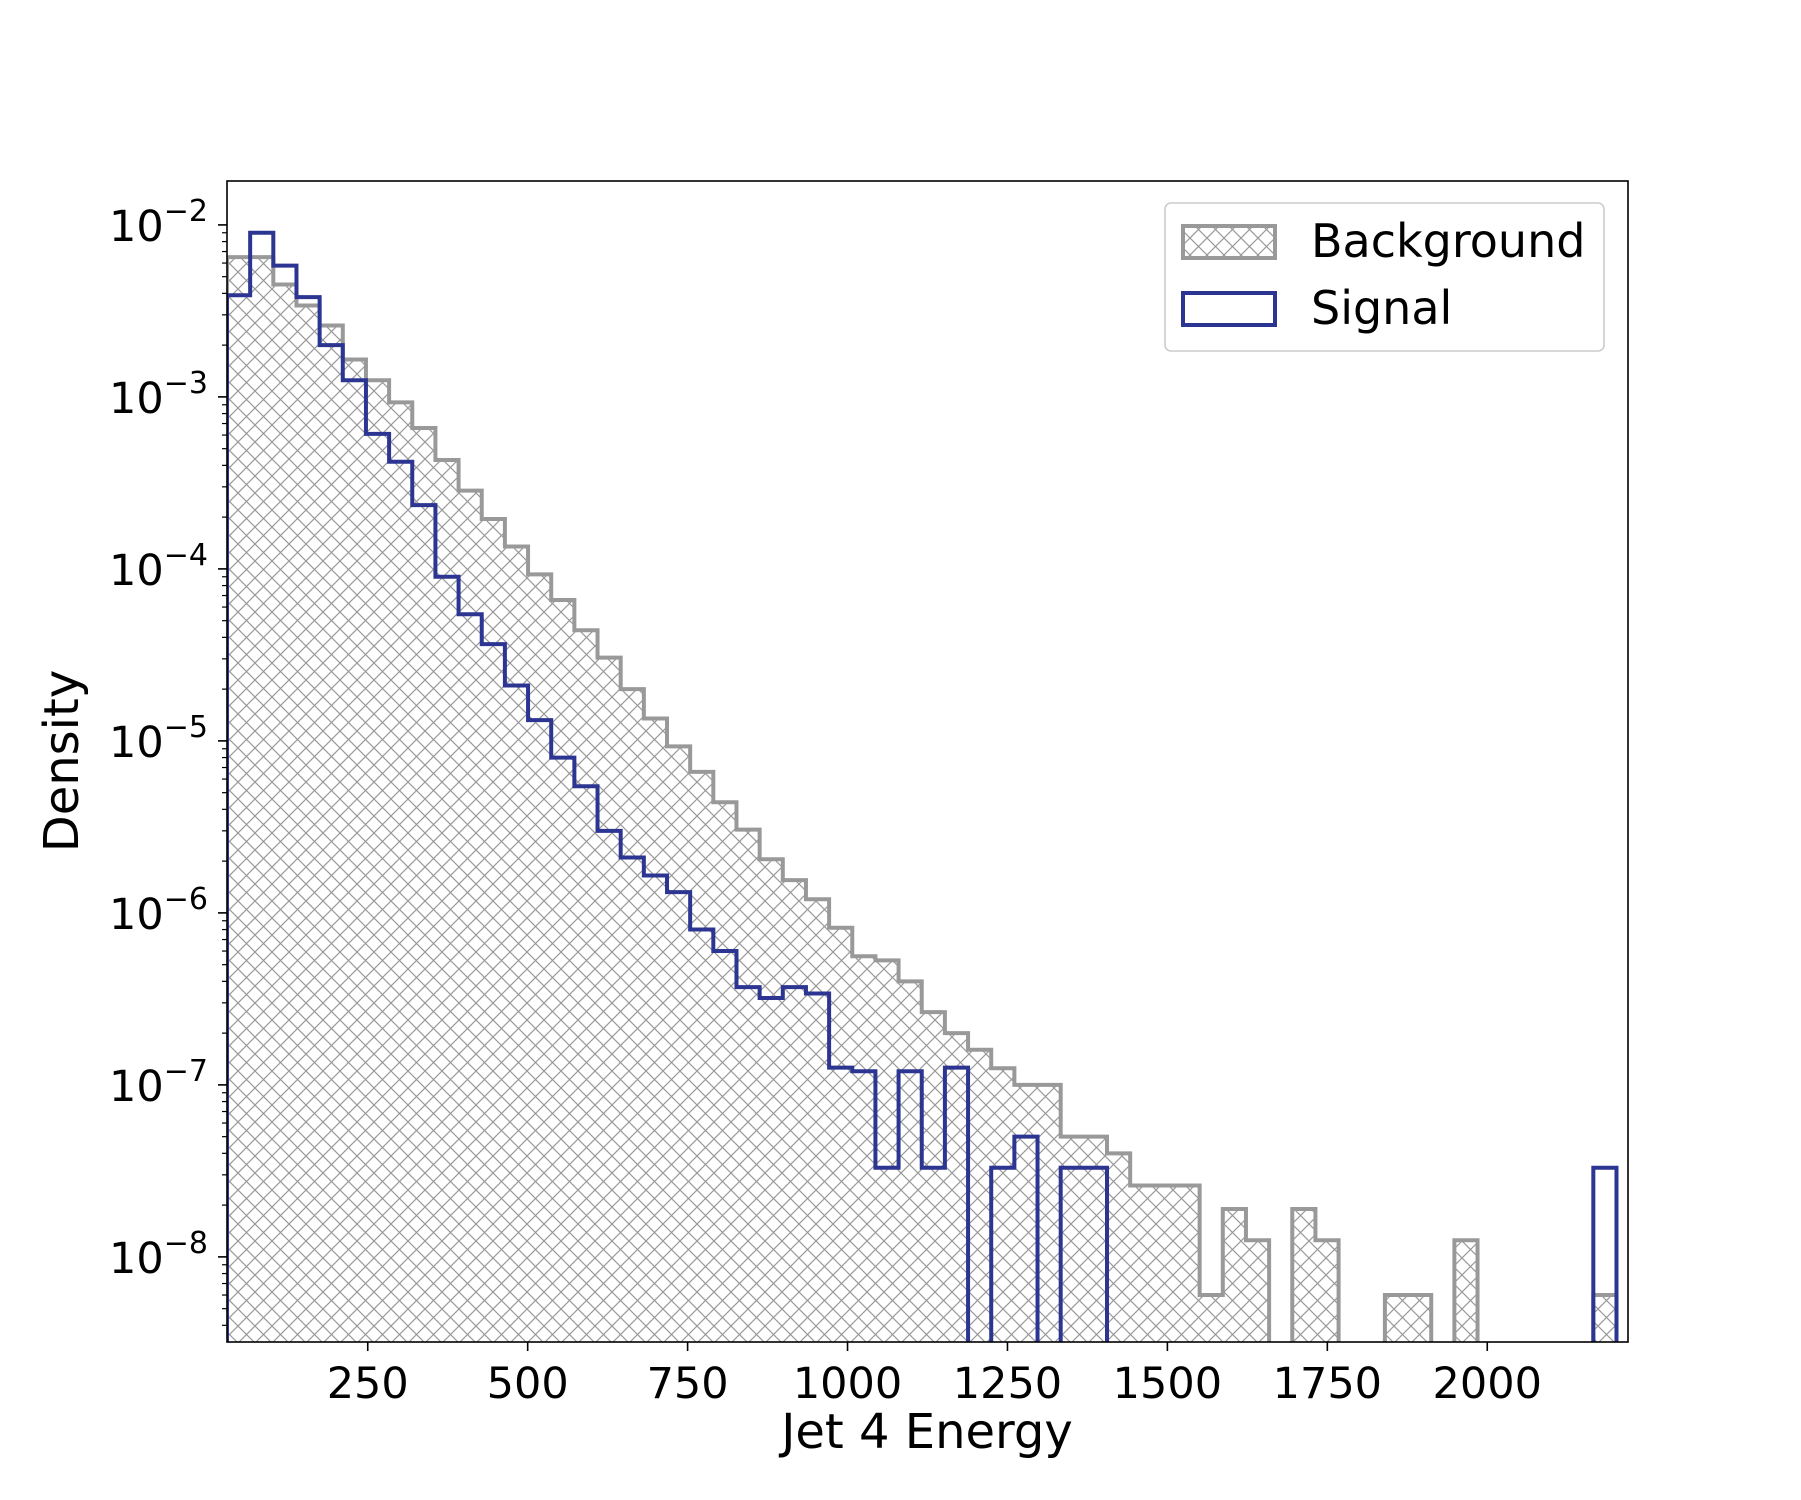 The width and height of the screenshot is (1801, 1500). What do you see at coordinates (847, 1384) in the screenshot?
I see `x-tick-label: 1000` at bounding box center [847, 1384].